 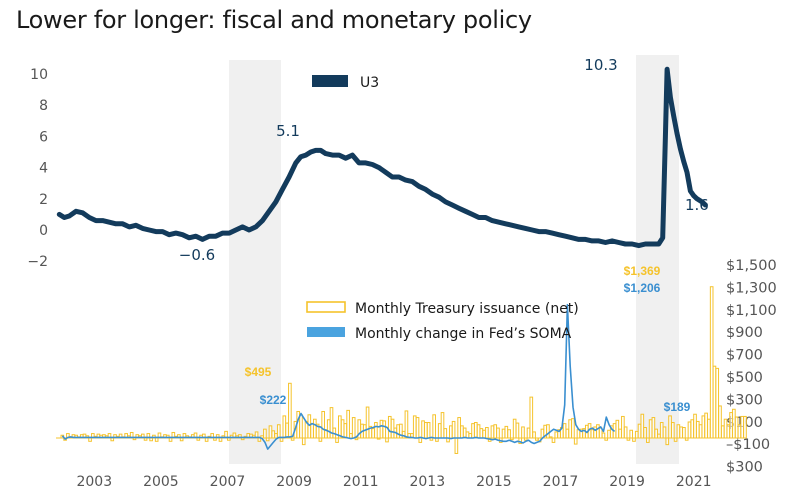 I want to click on issuance-data-label: $222, so click(x=273, y=400).